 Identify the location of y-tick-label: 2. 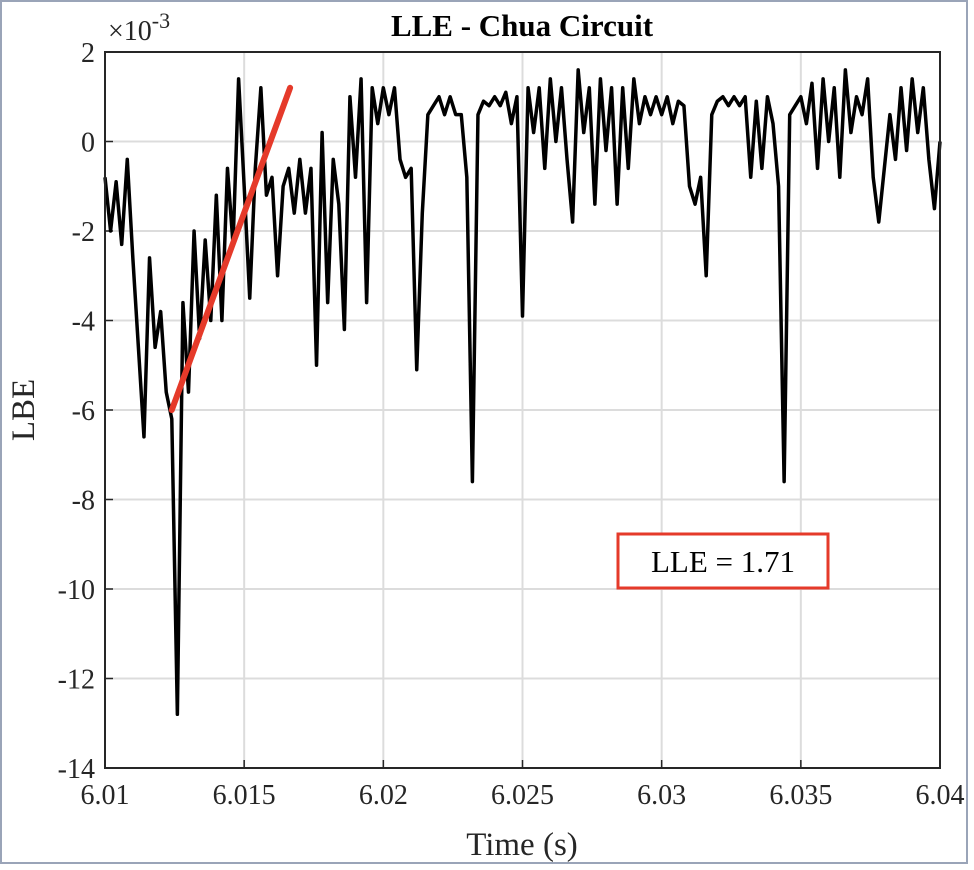
(88, 53).